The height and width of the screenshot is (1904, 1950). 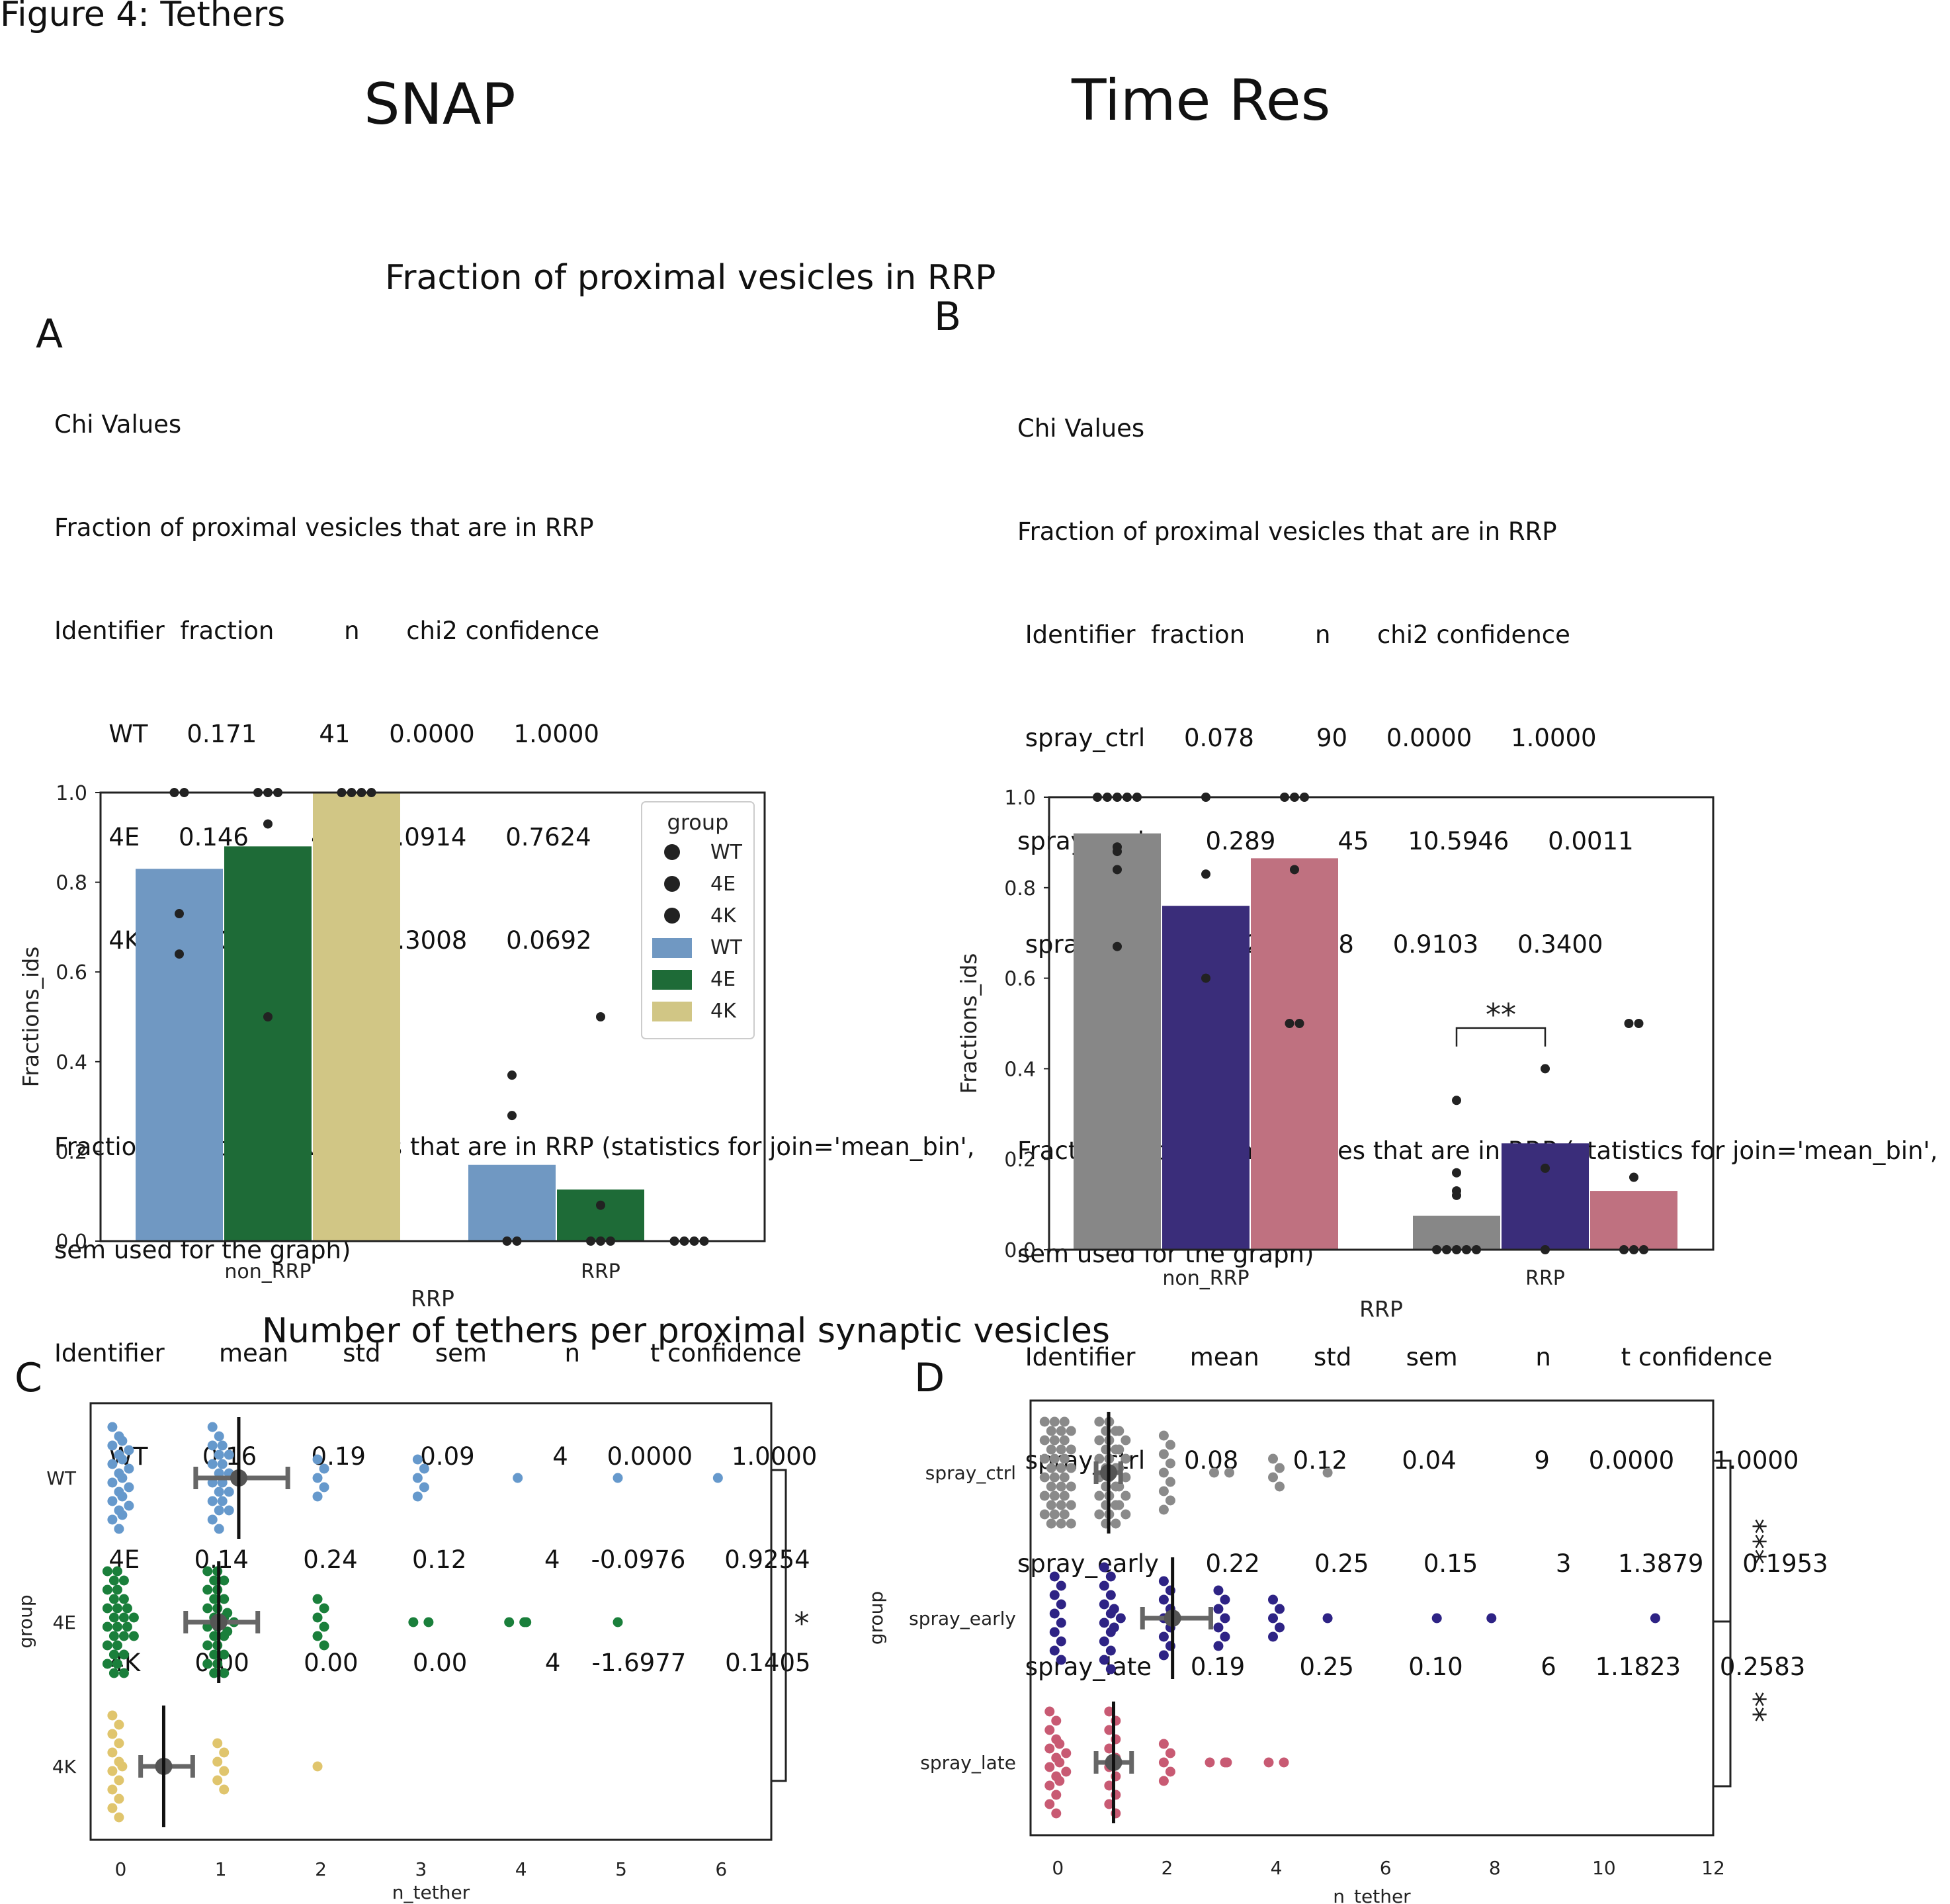 What do you see at coordinates (1545, 1168) in the screenshot?
I see `data-point-spray_early` at bounding box center [1545, 1168].